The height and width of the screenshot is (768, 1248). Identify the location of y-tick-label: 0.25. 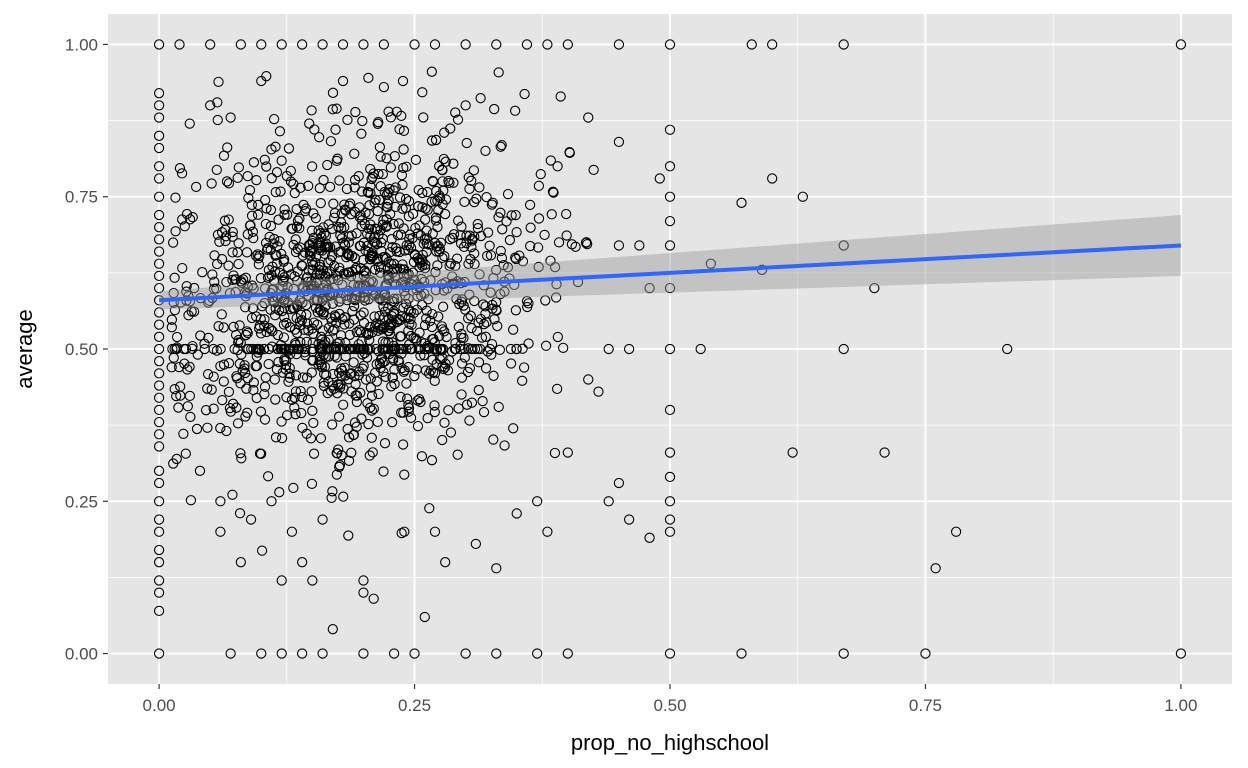
(81, 501).